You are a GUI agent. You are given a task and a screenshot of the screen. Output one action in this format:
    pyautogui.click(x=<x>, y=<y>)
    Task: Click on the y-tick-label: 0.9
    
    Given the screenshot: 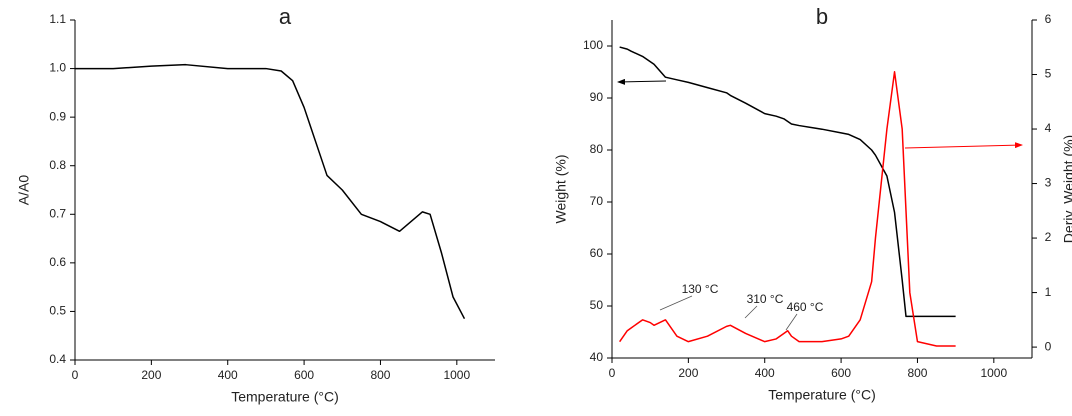 What is the action you would take?
    pyautogui.click(x=57, y=116)
    